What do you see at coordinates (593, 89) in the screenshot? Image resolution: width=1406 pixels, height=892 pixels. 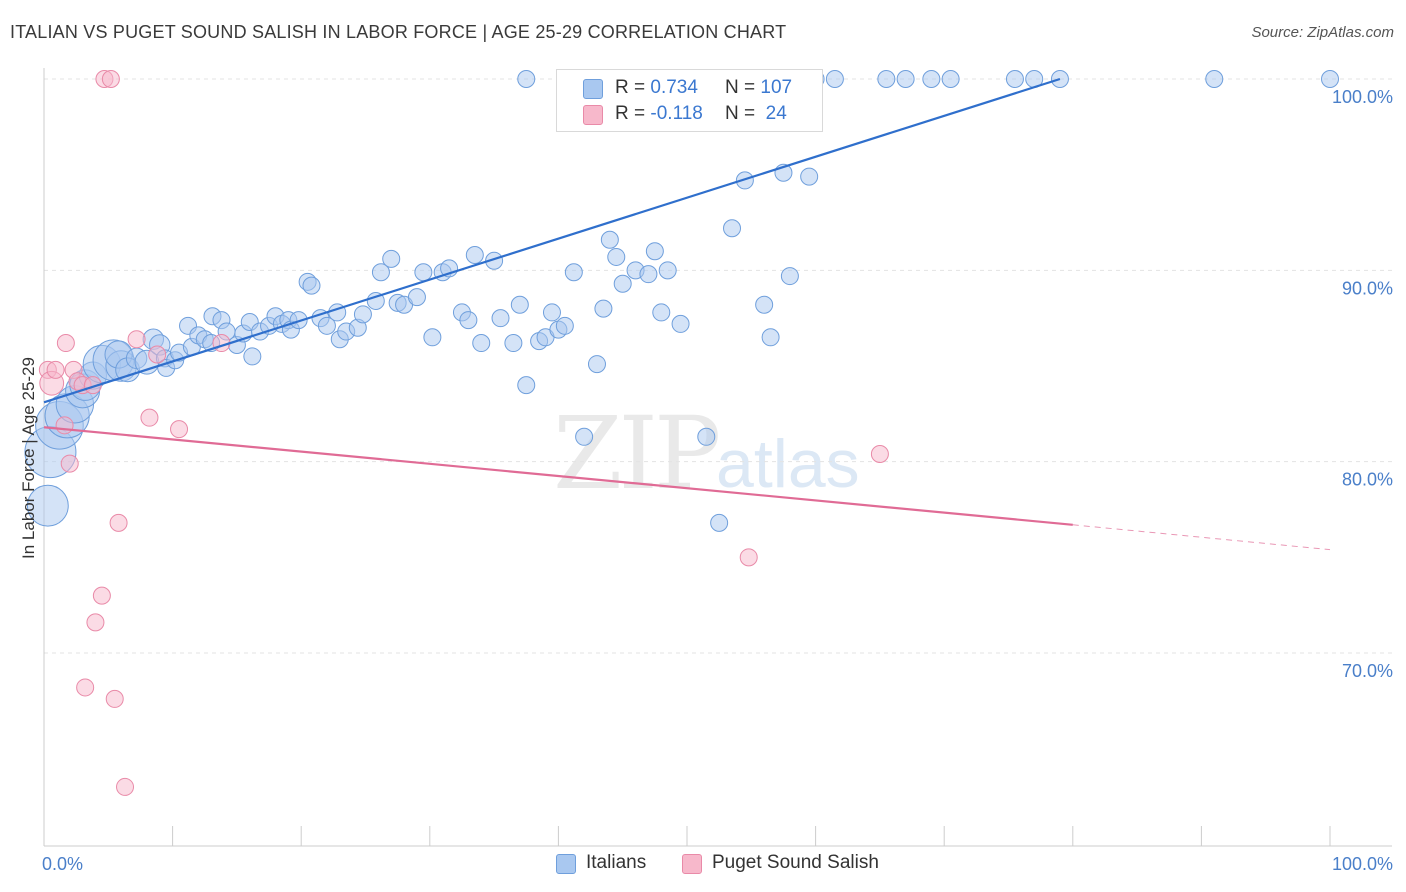 I see `italians-swatch` at bounding box center [593, 89].